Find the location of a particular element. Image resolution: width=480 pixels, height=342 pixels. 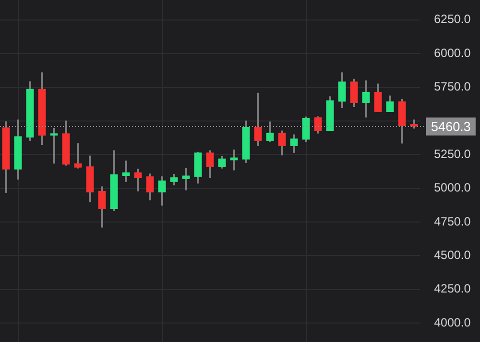

ref-line-label: 5460.3 is located at coordinates (451, 126).